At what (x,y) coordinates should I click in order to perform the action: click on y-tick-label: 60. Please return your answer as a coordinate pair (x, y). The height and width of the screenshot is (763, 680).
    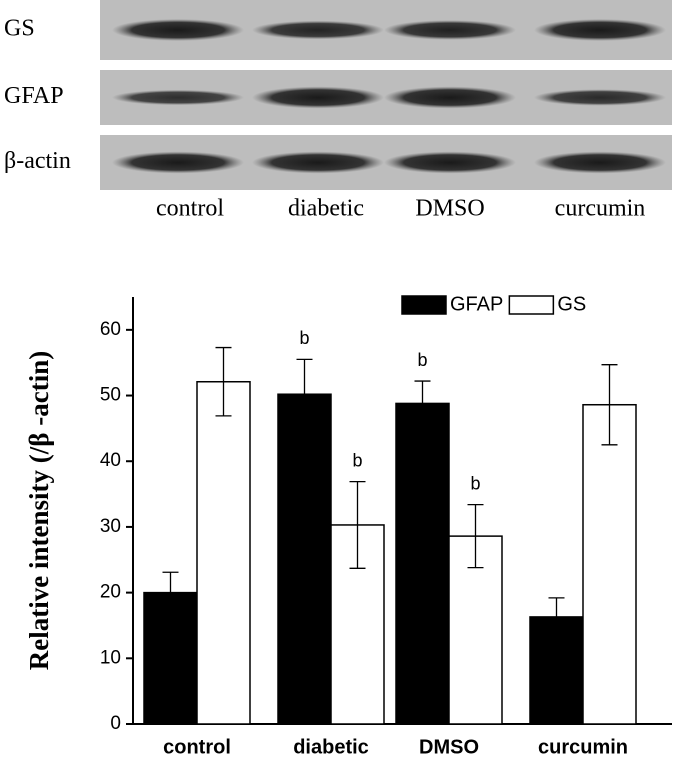
    Looking at the image, I should click on (110, 329).